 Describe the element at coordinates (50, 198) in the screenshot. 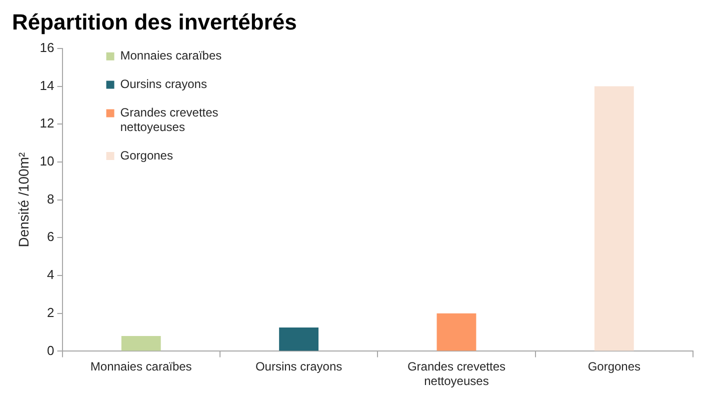

I see `y-tick-label: 8` at that location.